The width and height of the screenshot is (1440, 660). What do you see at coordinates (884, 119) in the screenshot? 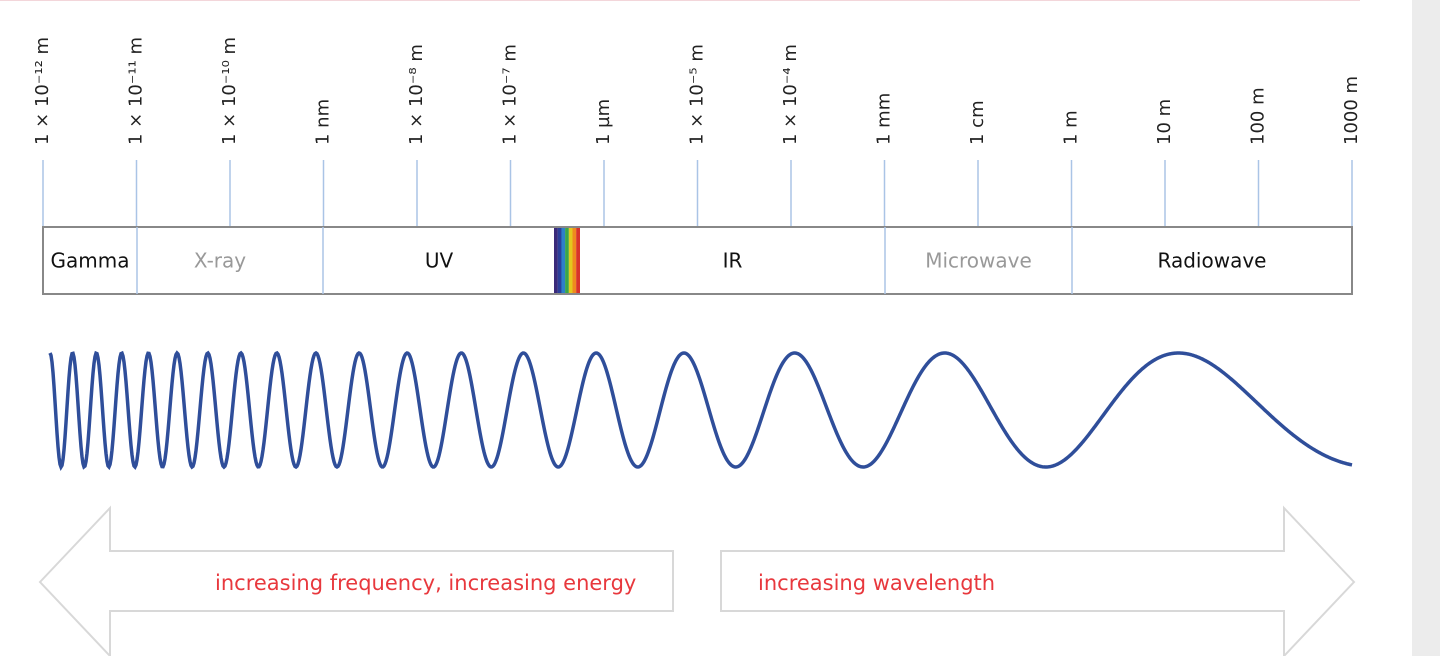
I see `tick-label: 1 mm` at bounding box center [884, 119].